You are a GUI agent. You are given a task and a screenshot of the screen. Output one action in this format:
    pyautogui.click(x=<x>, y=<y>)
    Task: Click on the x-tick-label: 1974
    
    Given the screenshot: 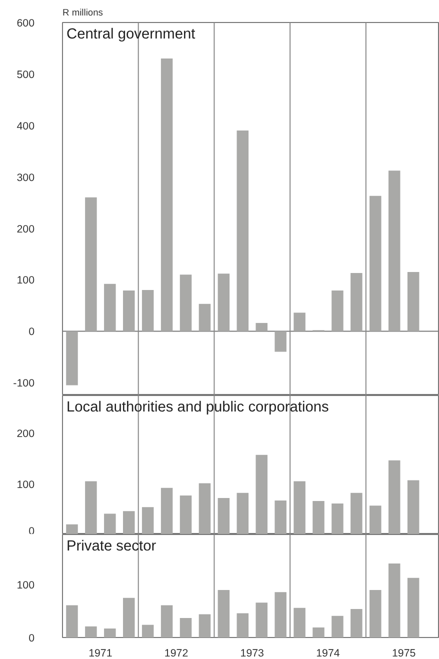 What is the action you would take?
    pyautogui.click(x=328, y=653)
    